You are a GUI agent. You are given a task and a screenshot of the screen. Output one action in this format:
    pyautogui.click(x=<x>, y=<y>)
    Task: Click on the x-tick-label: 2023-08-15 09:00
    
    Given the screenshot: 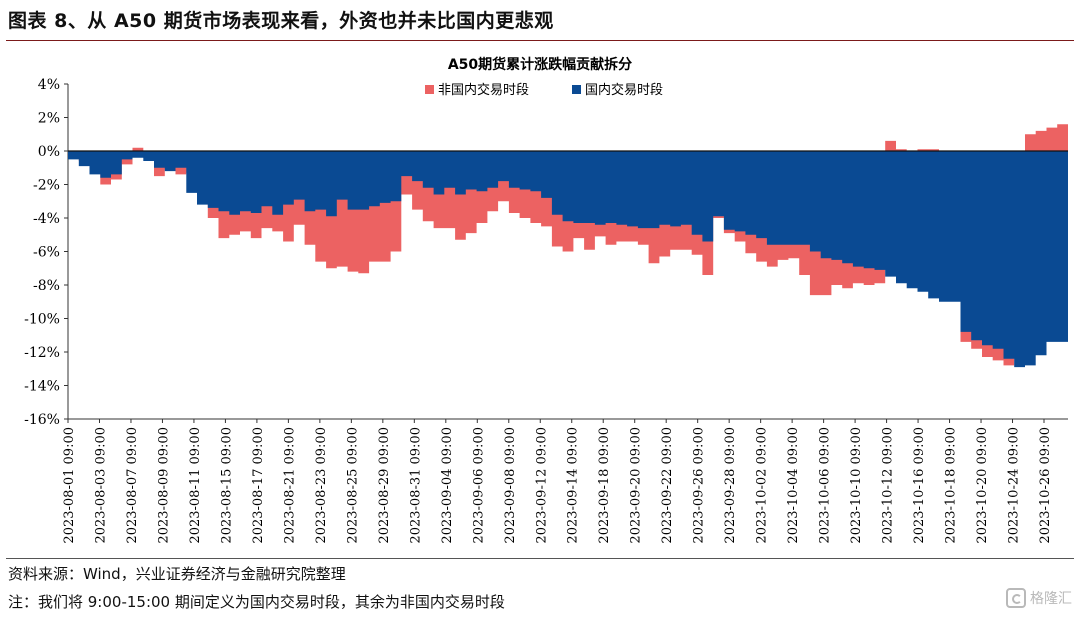 What is the action you would take?
    pyautogui.click(x=226, y=485)
    